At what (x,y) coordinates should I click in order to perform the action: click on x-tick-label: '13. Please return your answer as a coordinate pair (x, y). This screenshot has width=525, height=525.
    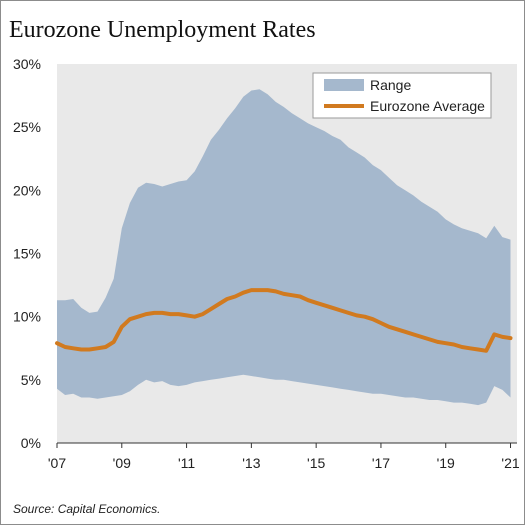
    Looking at the image, I should click on (251, 463).